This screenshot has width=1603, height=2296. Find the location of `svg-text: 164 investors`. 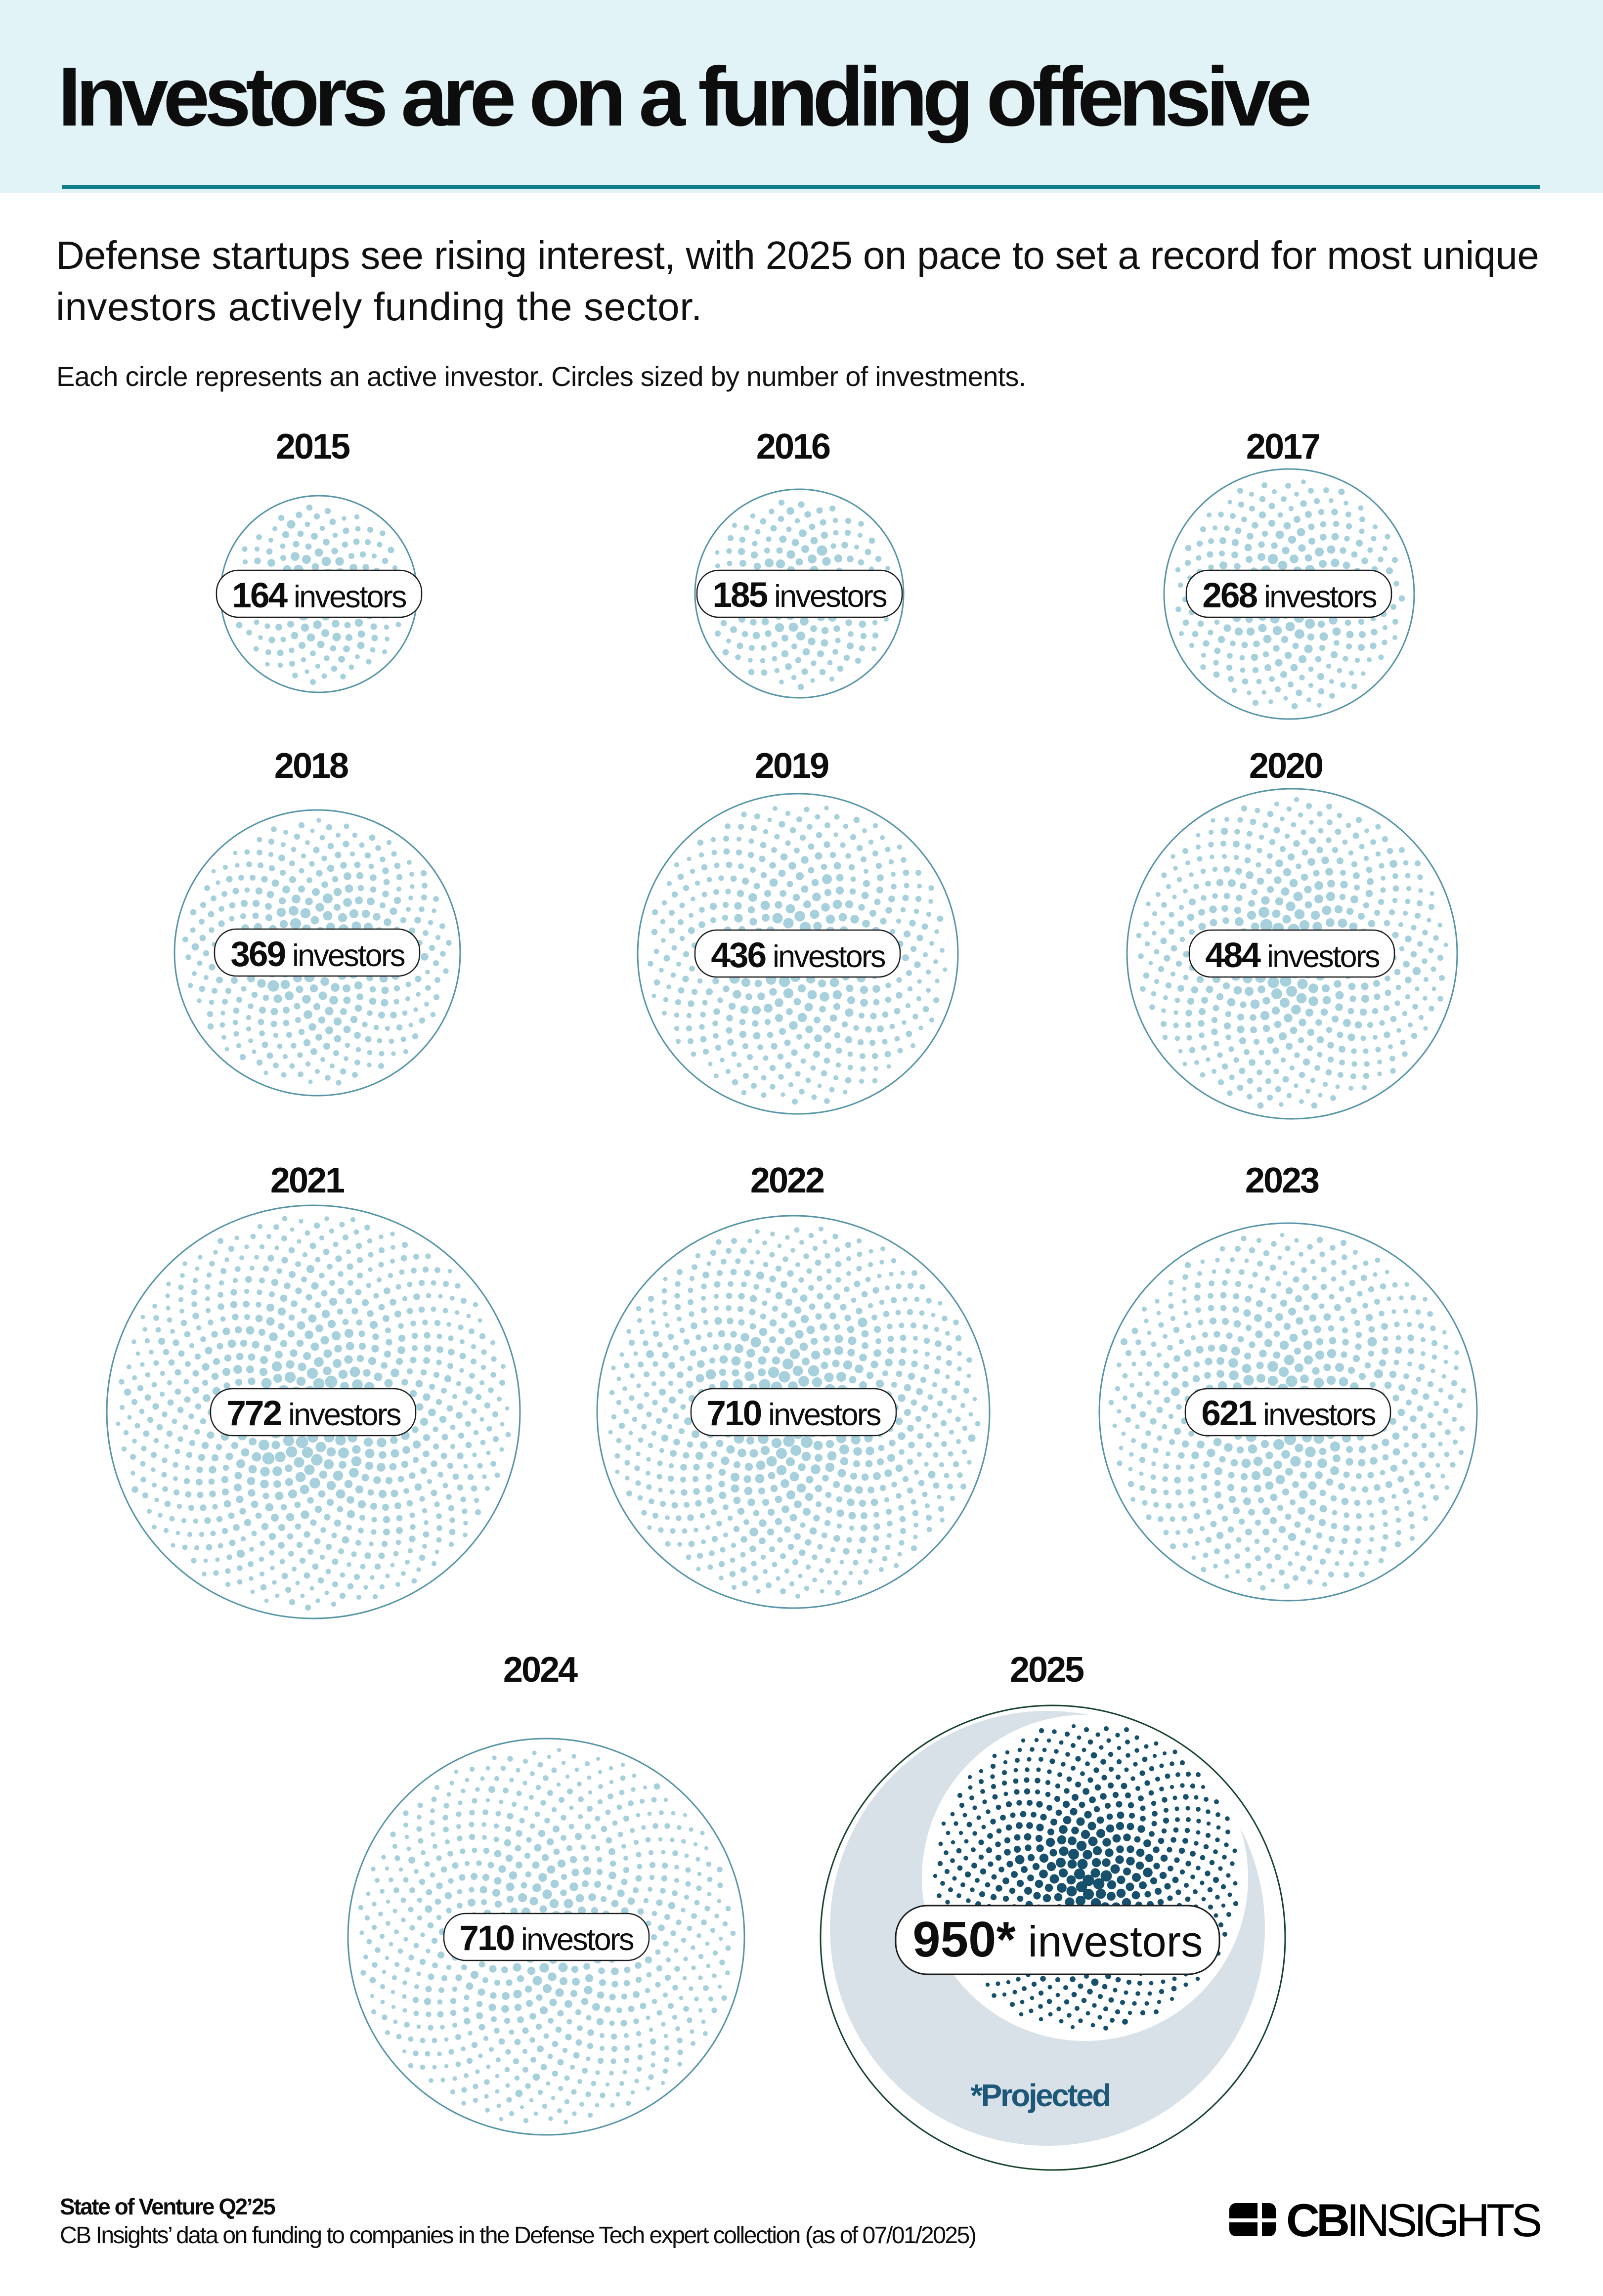

svg-text: 164 investors is located at coordinates (319, 595).